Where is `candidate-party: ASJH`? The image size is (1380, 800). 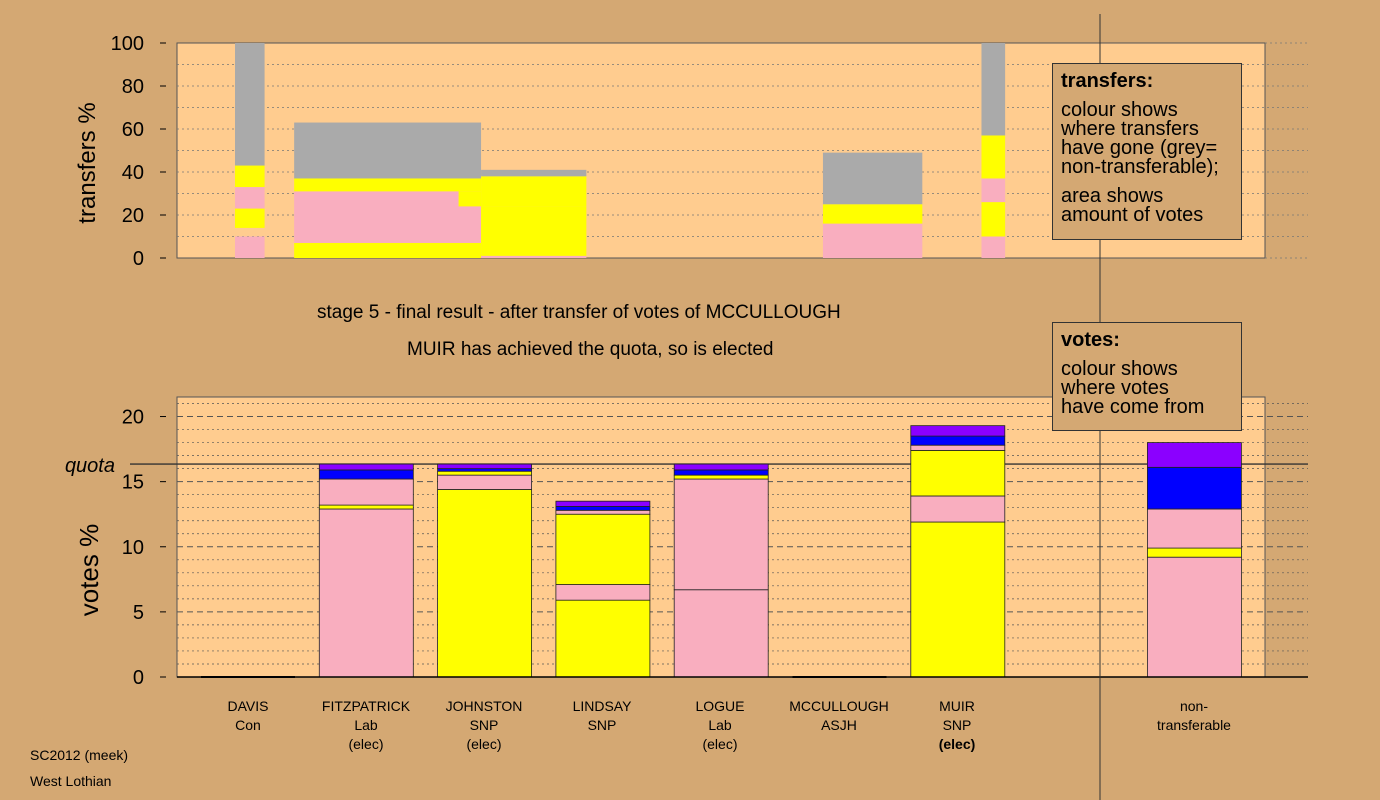
candidate-party: ASJH is located at coordinates (839, 725).